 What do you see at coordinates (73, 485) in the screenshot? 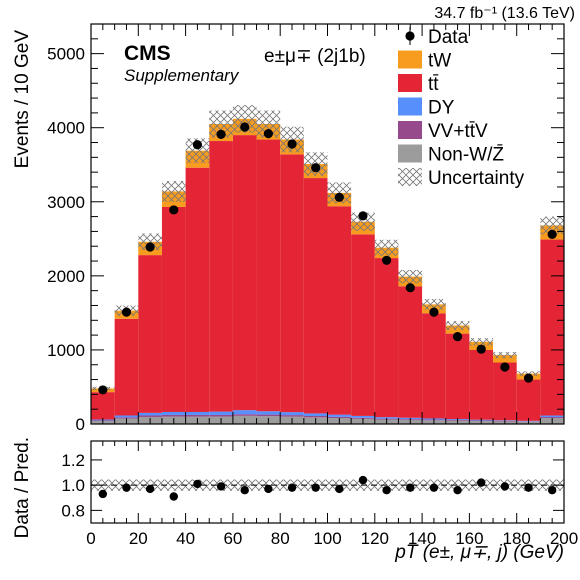
I see `ratio-ytick-label-1: 1.0` at bounding box center [73, 485].